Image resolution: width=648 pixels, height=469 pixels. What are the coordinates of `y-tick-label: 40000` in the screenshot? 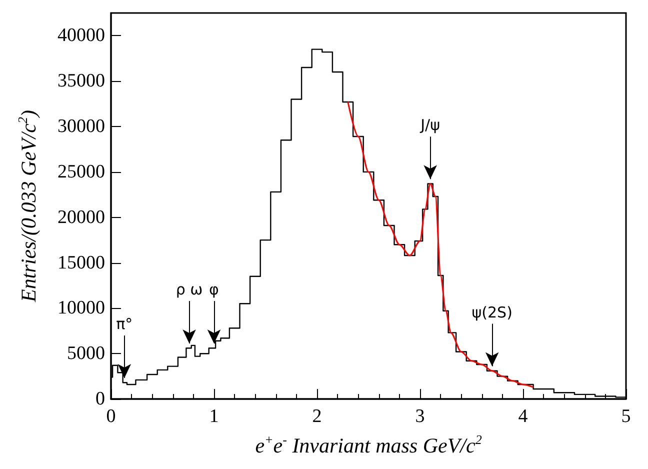 It's located at (81, 35).